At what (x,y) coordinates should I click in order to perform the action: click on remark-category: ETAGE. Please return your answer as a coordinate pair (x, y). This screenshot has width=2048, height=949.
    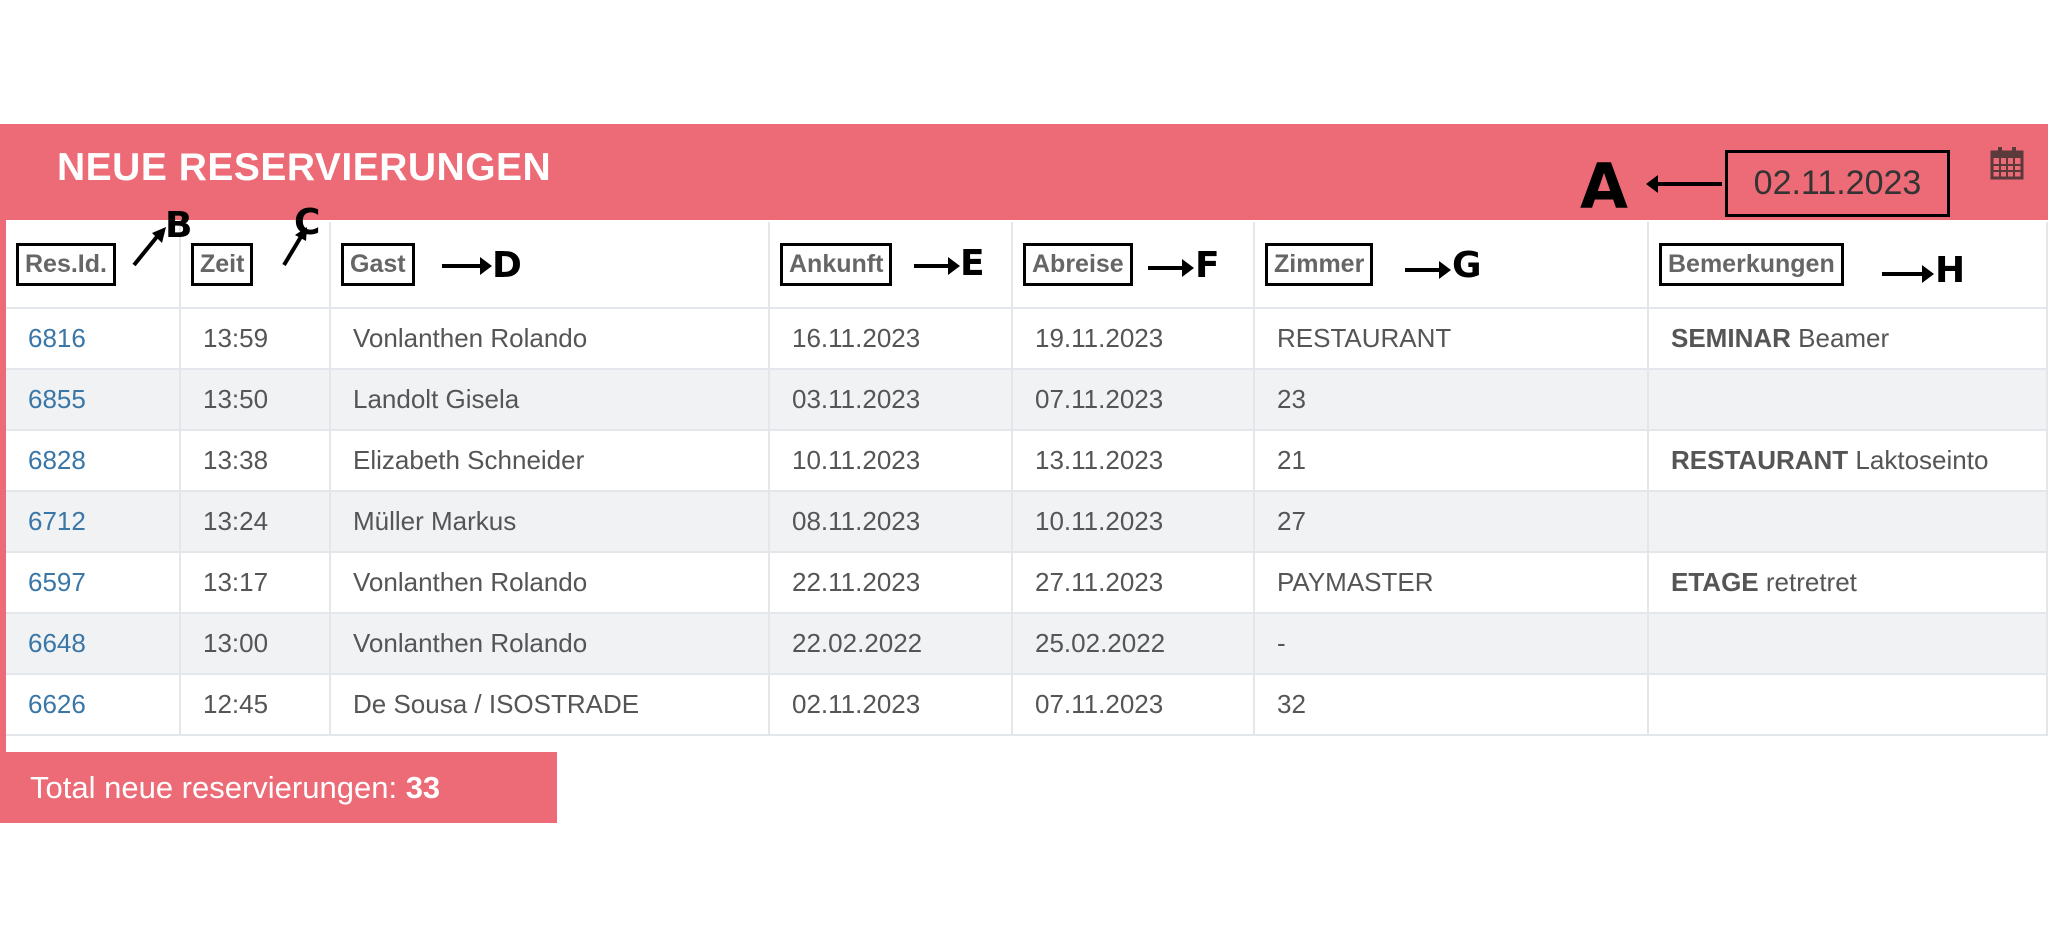
    Looking at the image, I should click on (1715, 582).